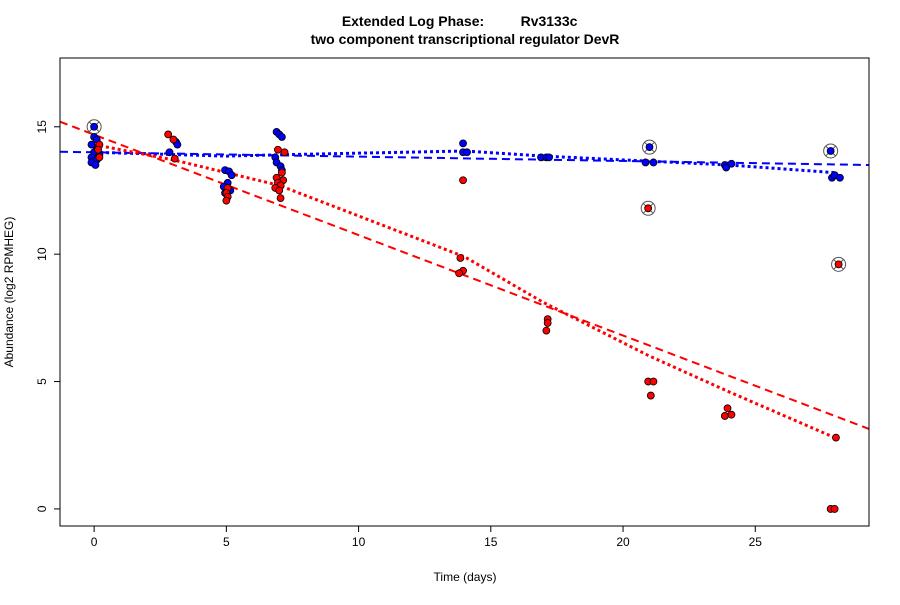  Describe the element at coordinates (9, 292) in the screenshot. I see `y-axis-label: Abundance (log2 RPMHEG)` at that location.